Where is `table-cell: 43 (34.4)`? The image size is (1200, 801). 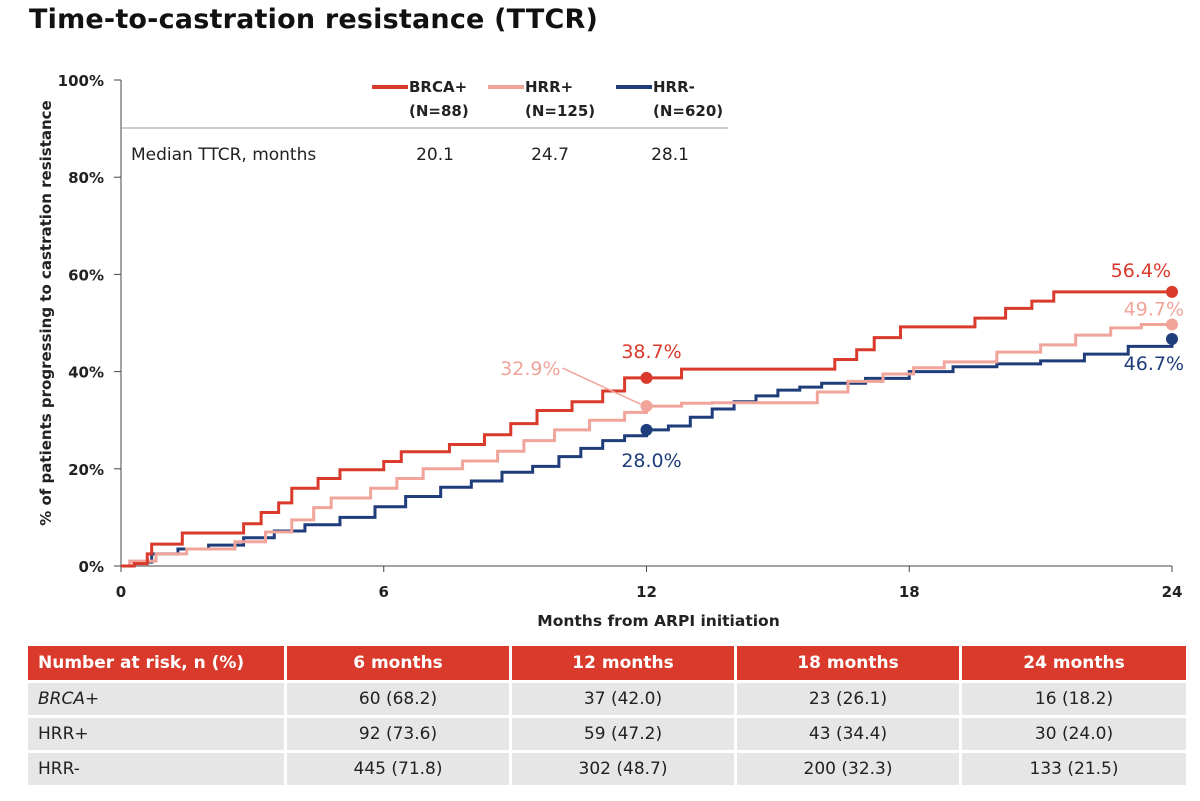 table-cell: 43 (34.4) is located at coordinates (849, 732).